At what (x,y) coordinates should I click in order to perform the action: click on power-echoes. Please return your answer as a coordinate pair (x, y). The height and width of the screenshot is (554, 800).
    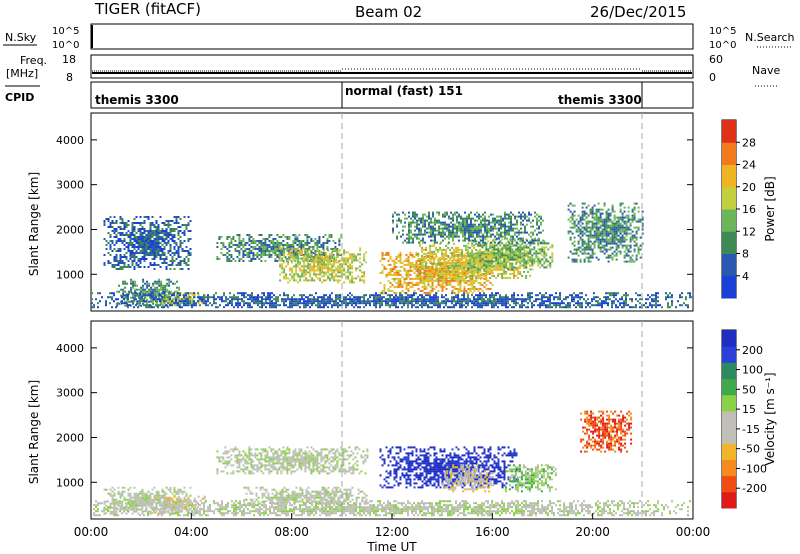
    Looking at the image, I should click on (392, 255).